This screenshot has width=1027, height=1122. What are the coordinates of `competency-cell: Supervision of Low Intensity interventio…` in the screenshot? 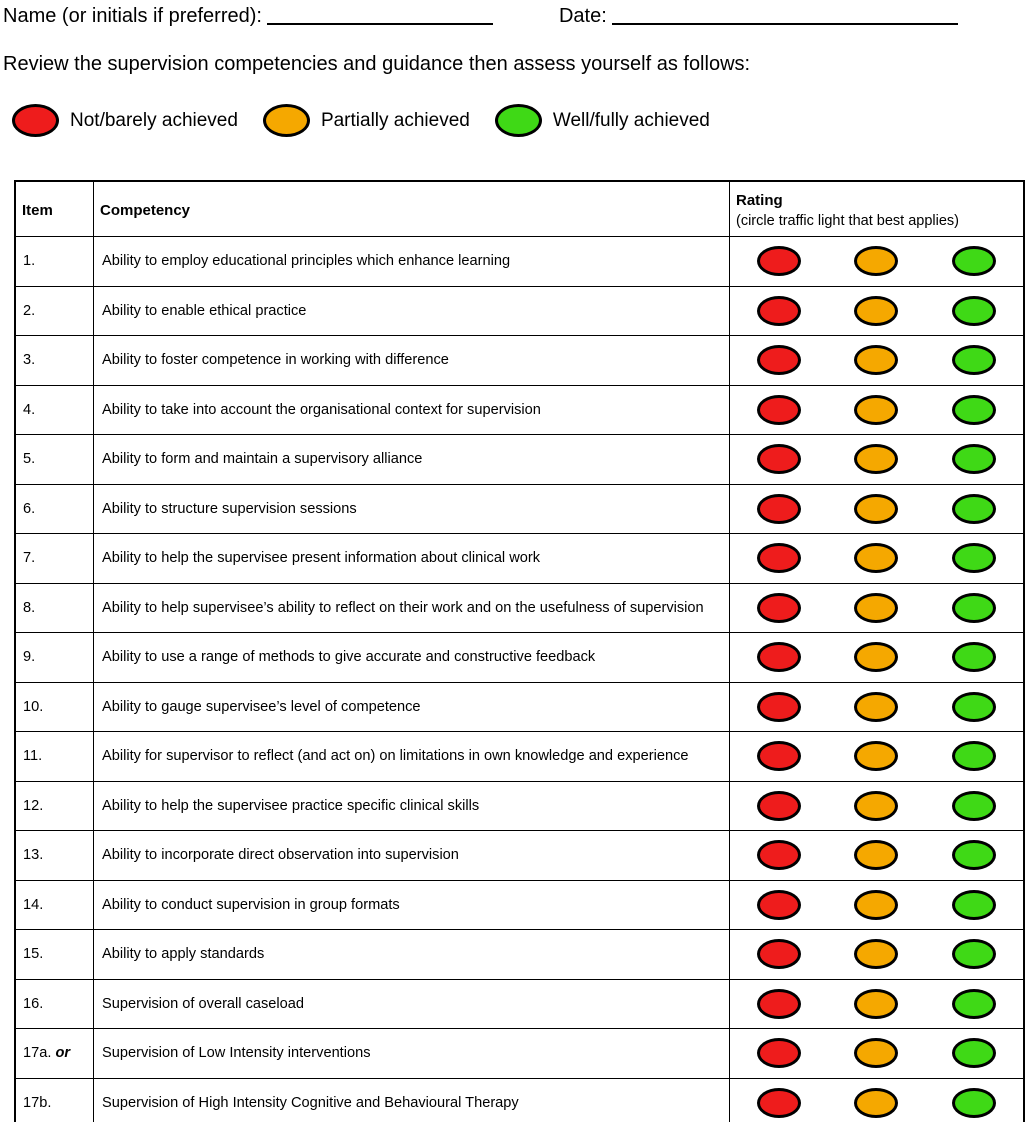 It's located at (411, 1053).